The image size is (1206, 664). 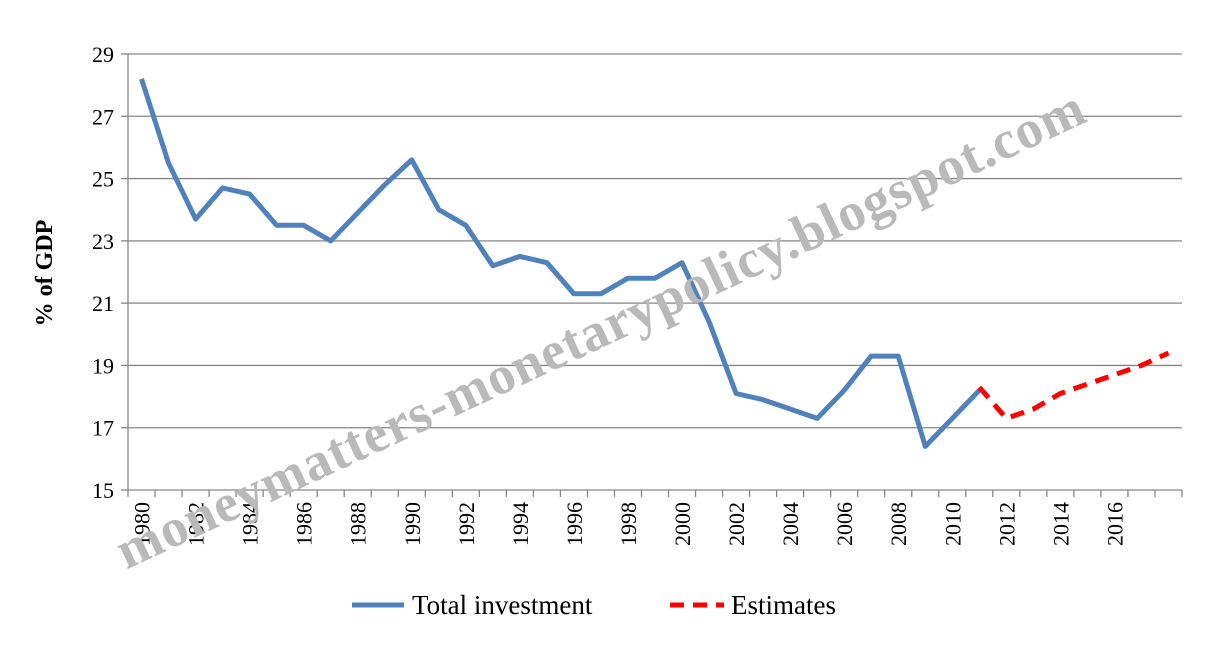 I want to click on x-tick-label: 1992, so click(x=466, y=524).